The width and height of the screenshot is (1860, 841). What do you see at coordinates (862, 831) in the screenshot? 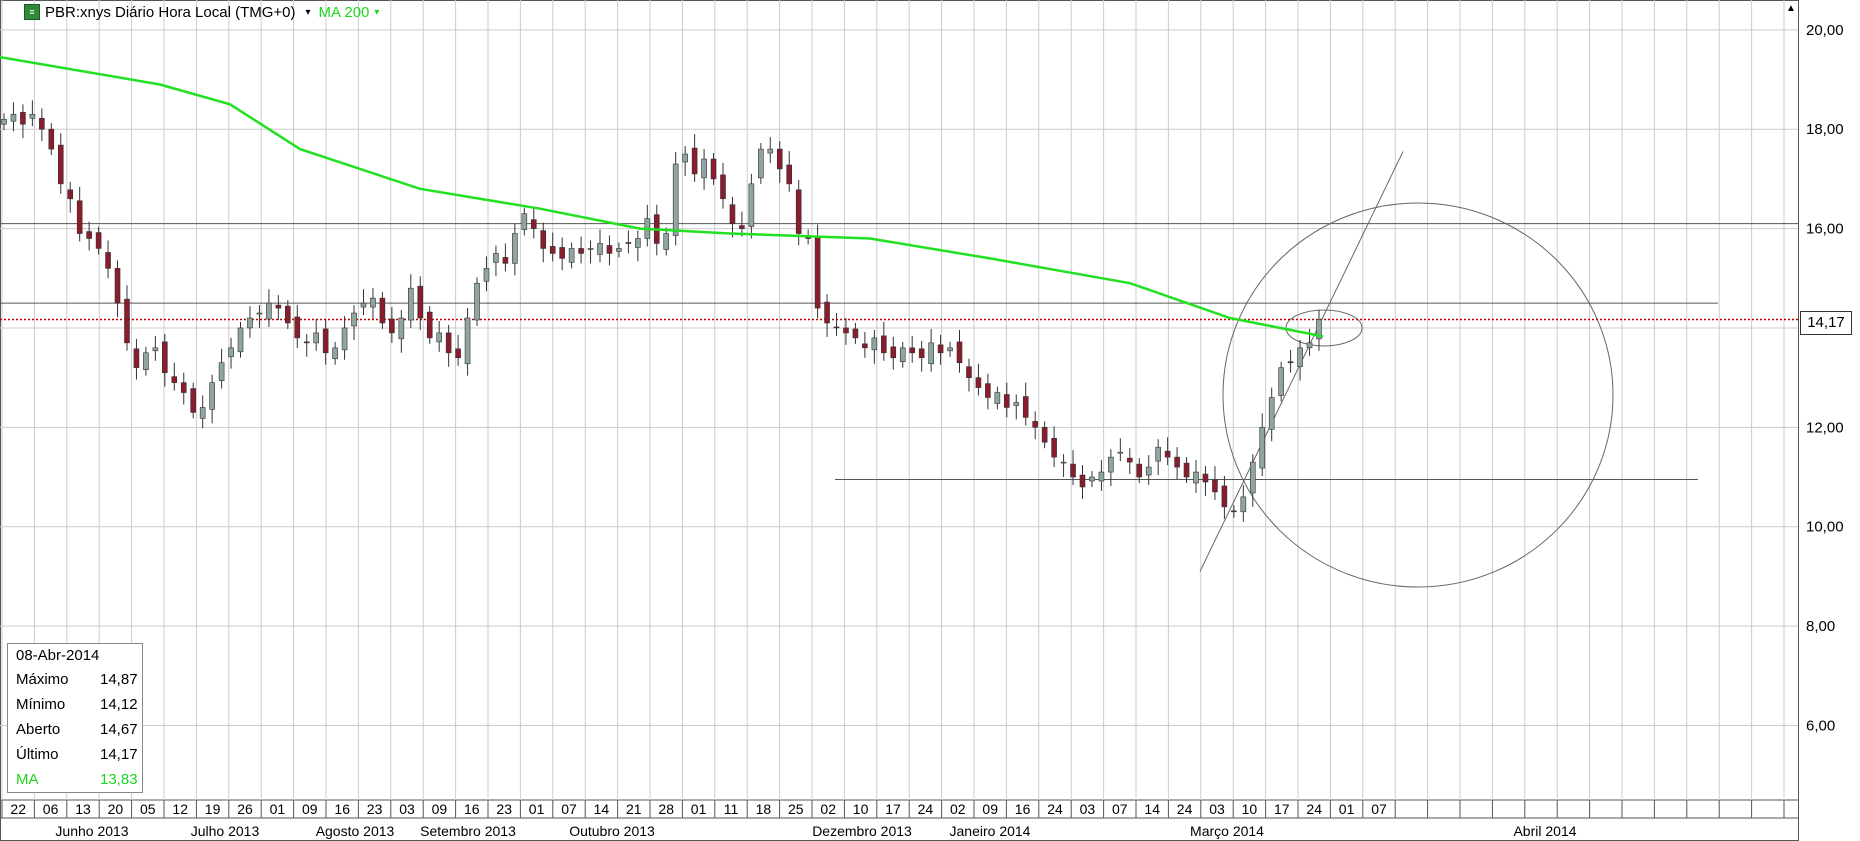
I see `x-month-label: Dezembro 2013` at bounding box center [862, 831].